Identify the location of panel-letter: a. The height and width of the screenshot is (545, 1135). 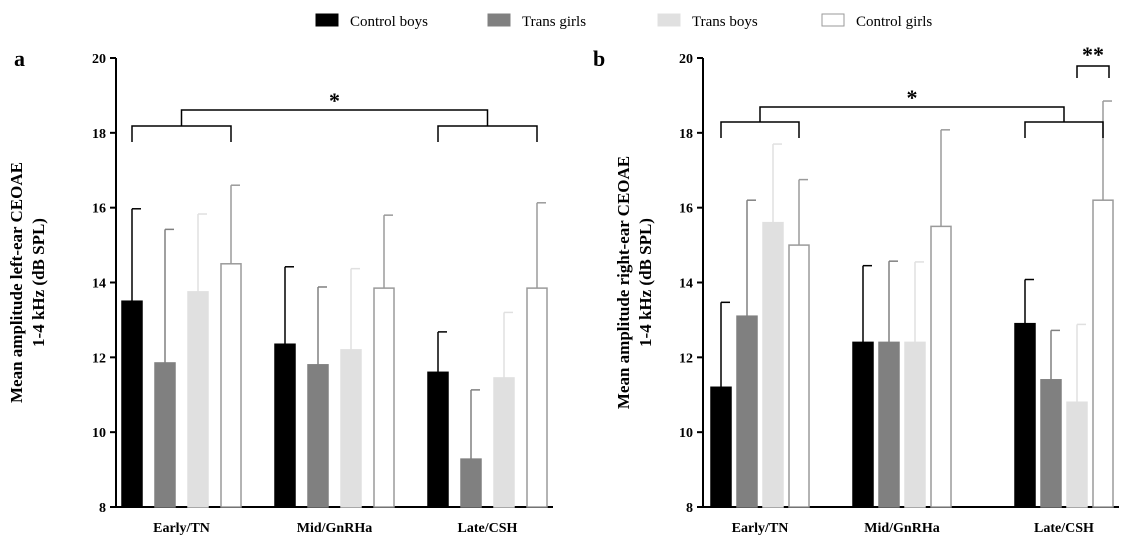
(19, 58).